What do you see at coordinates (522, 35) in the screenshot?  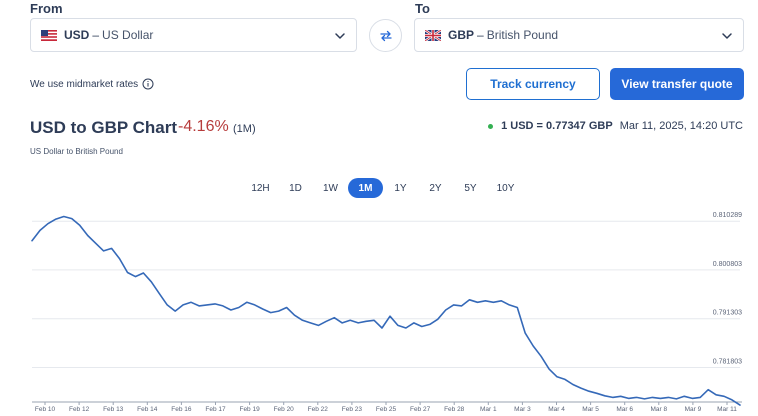 I see `to-currency-name: British Pound` at bounding box center [522, 35].